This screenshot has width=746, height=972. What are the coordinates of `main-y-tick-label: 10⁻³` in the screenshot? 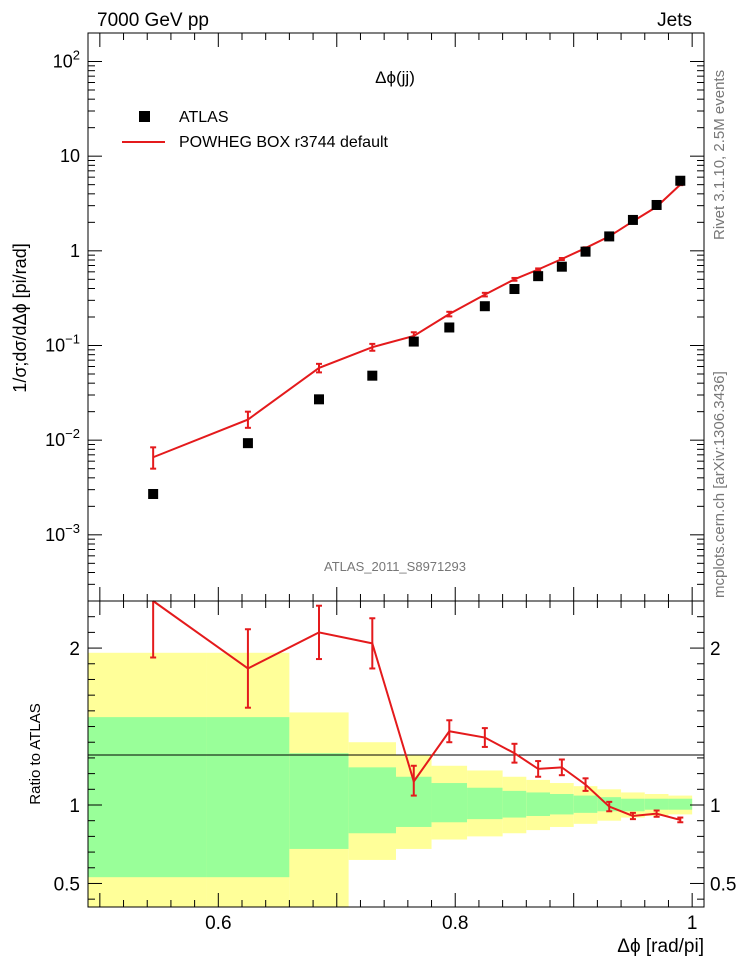 It's located at (62, 533).